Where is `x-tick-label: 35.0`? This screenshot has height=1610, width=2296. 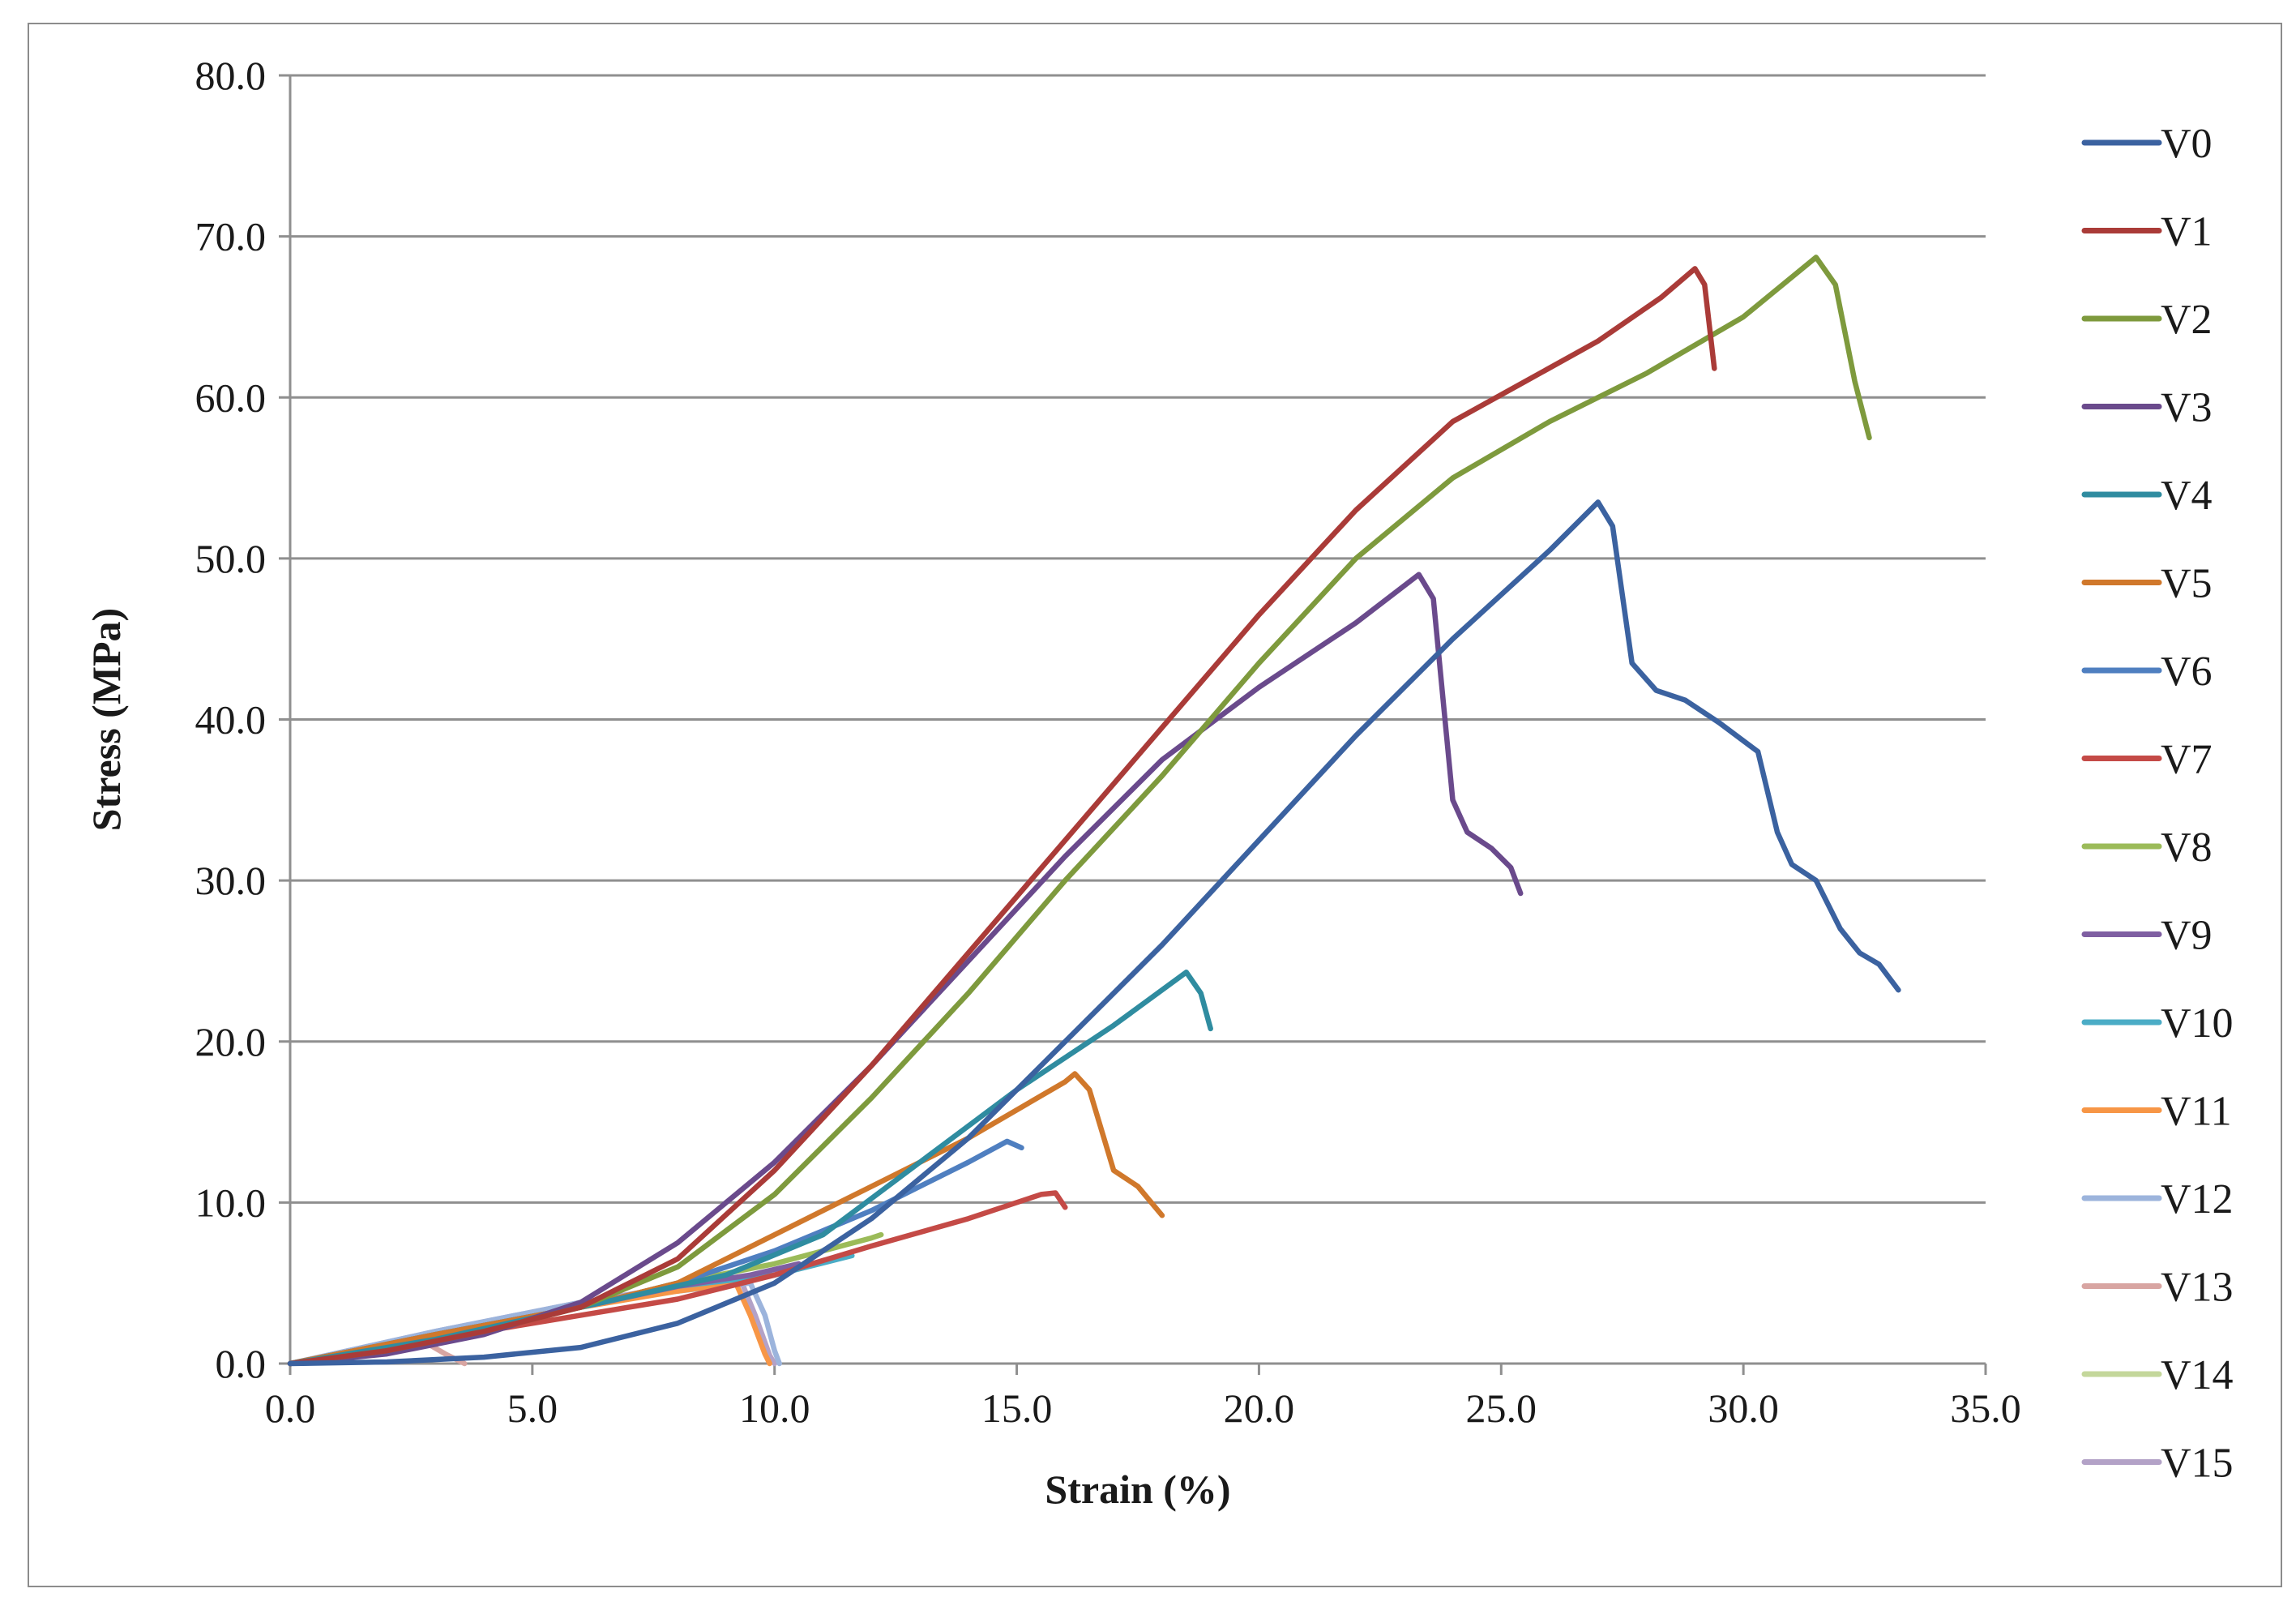
x-tick-label: 35.0 is located at coordinates (1985, 1408).